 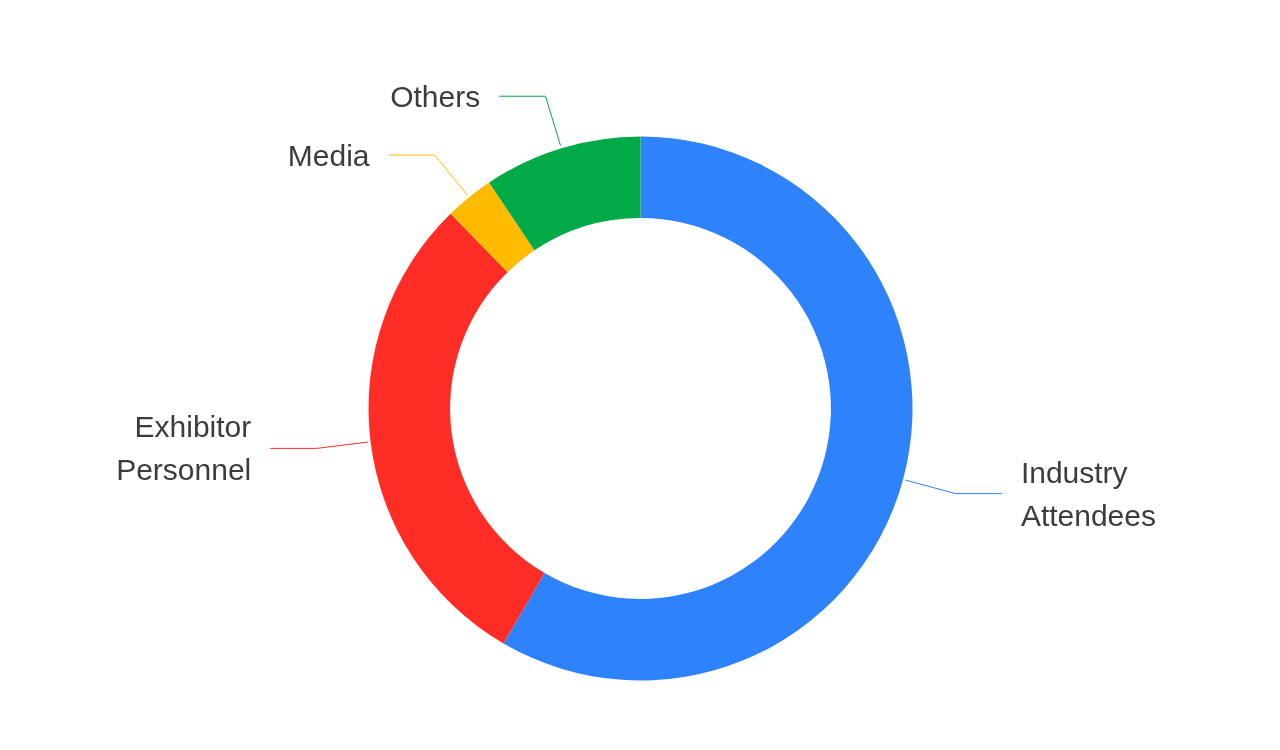 What do you see at coordinates (435, 96) in the screenshot?
I see `slice-label: Others` at bounding box center [435, 96].